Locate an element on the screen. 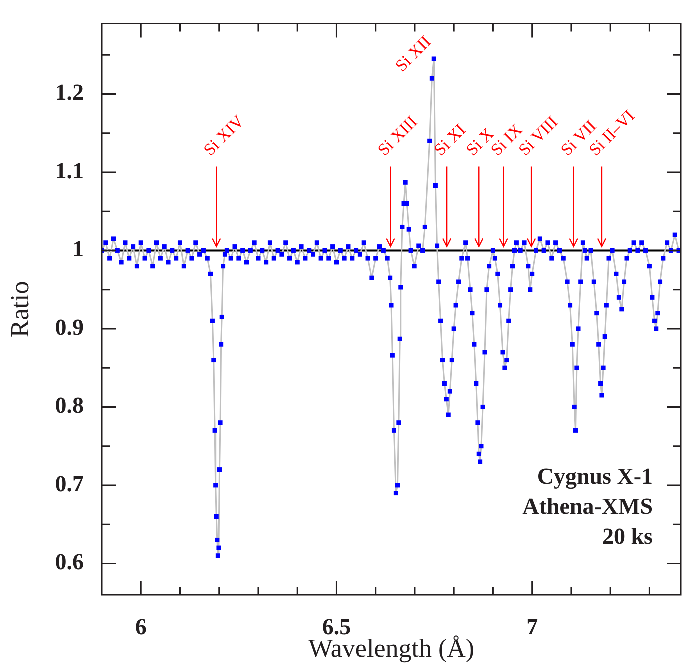 The image size is (685, 670). y-tick-label: 0.8 is located at coordinates (69, 405).